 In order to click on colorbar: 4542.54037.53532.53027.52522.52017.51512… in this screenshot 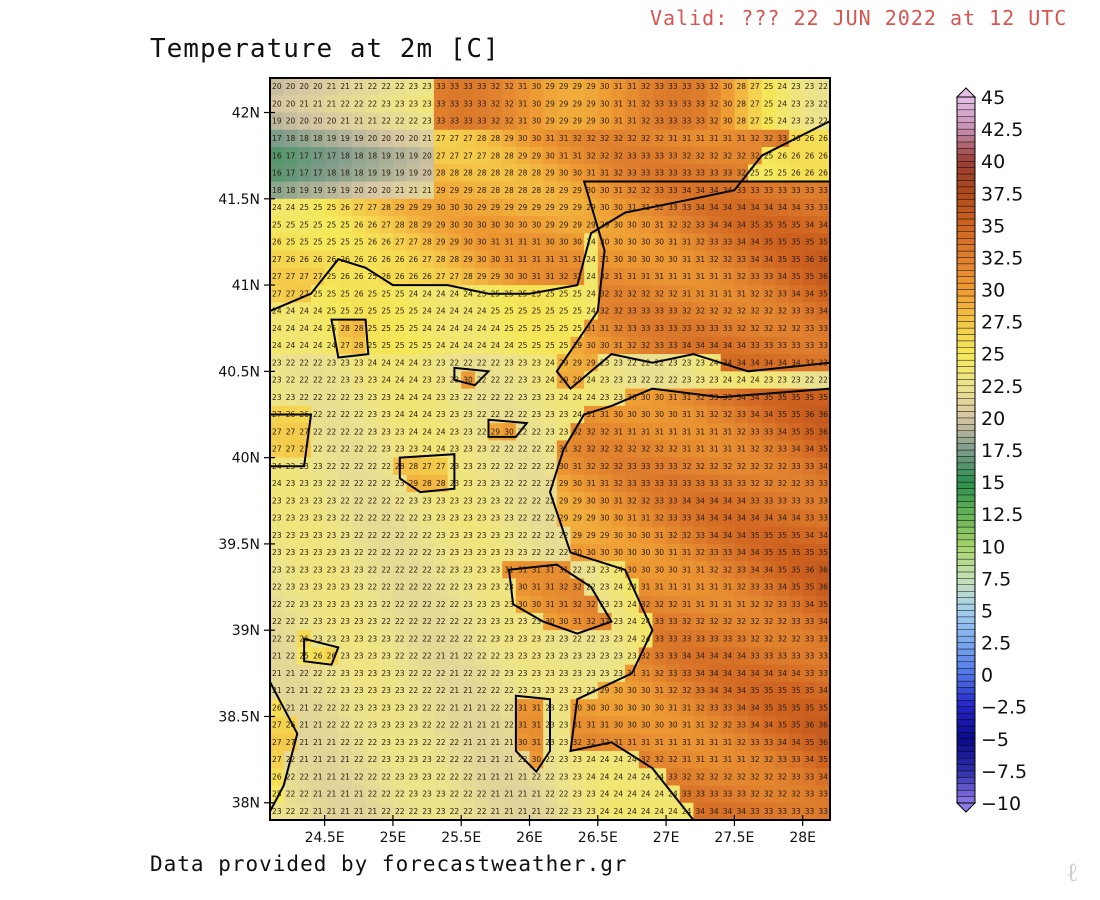, I will do `click(991, 451)`.